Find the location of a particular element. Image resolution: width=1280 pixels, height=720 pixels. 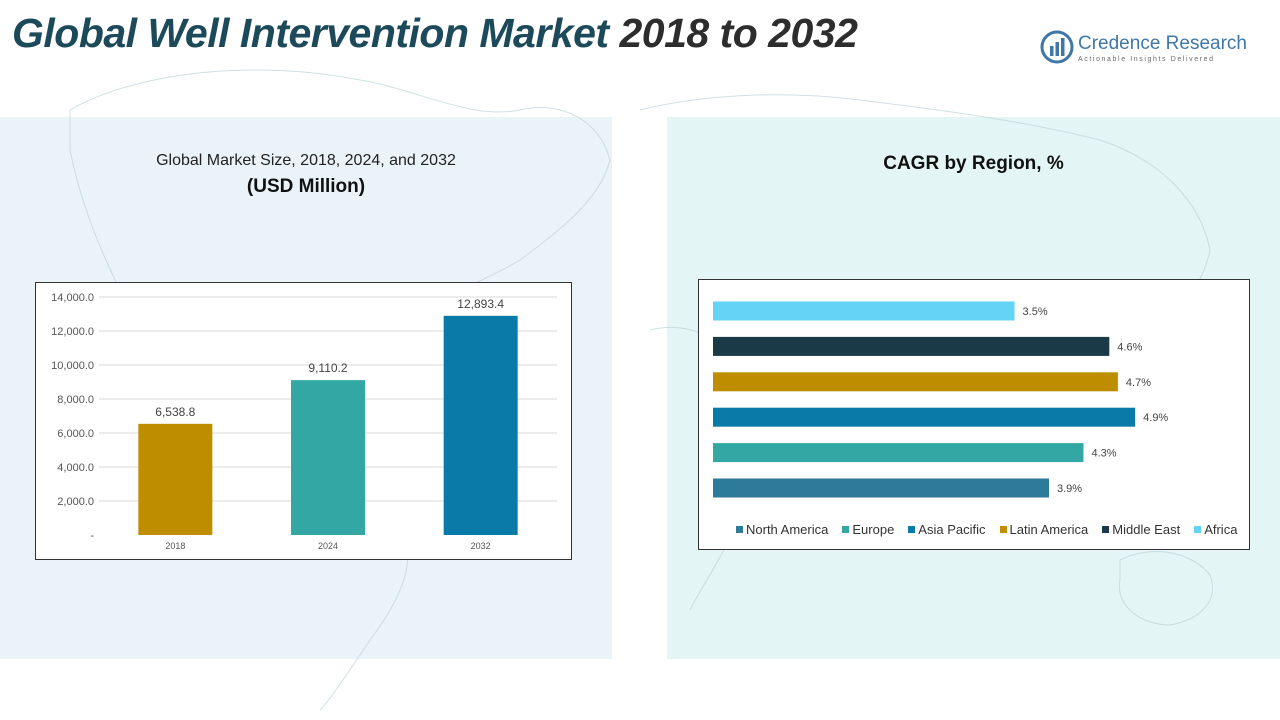

logo-bars-icon is located at coordinates (1057, 47).